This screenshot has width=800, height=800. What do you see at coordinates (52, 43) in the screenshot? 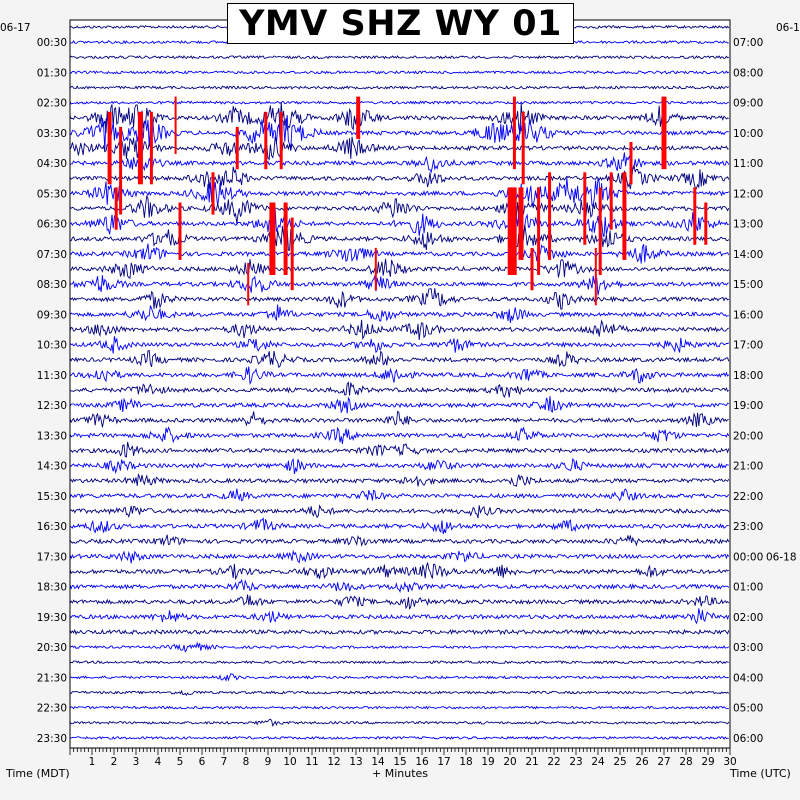
I see `left-time-label: 00:30` at bounding box center [52, 43].